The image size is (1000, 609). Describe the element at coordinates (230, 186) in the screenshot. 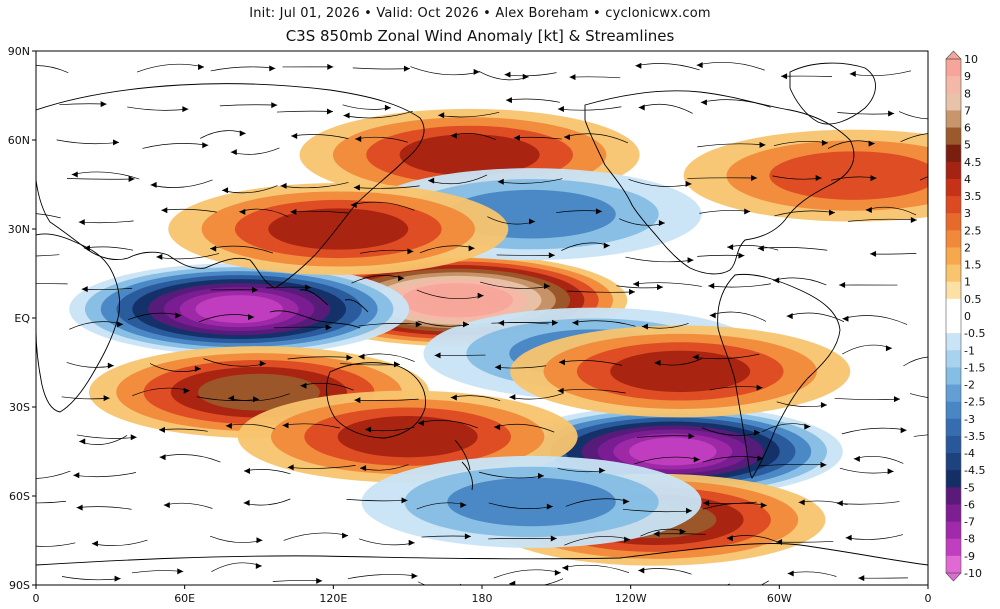

I see `eurasia-outline` at that location.